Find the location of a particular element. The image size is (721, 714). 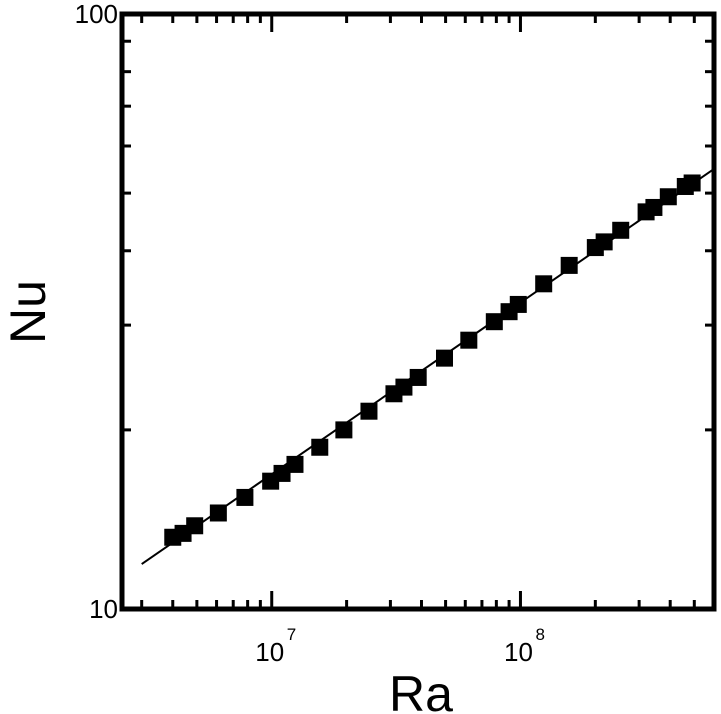

x-axis-label: Ra is located at coordinates (421, 690).